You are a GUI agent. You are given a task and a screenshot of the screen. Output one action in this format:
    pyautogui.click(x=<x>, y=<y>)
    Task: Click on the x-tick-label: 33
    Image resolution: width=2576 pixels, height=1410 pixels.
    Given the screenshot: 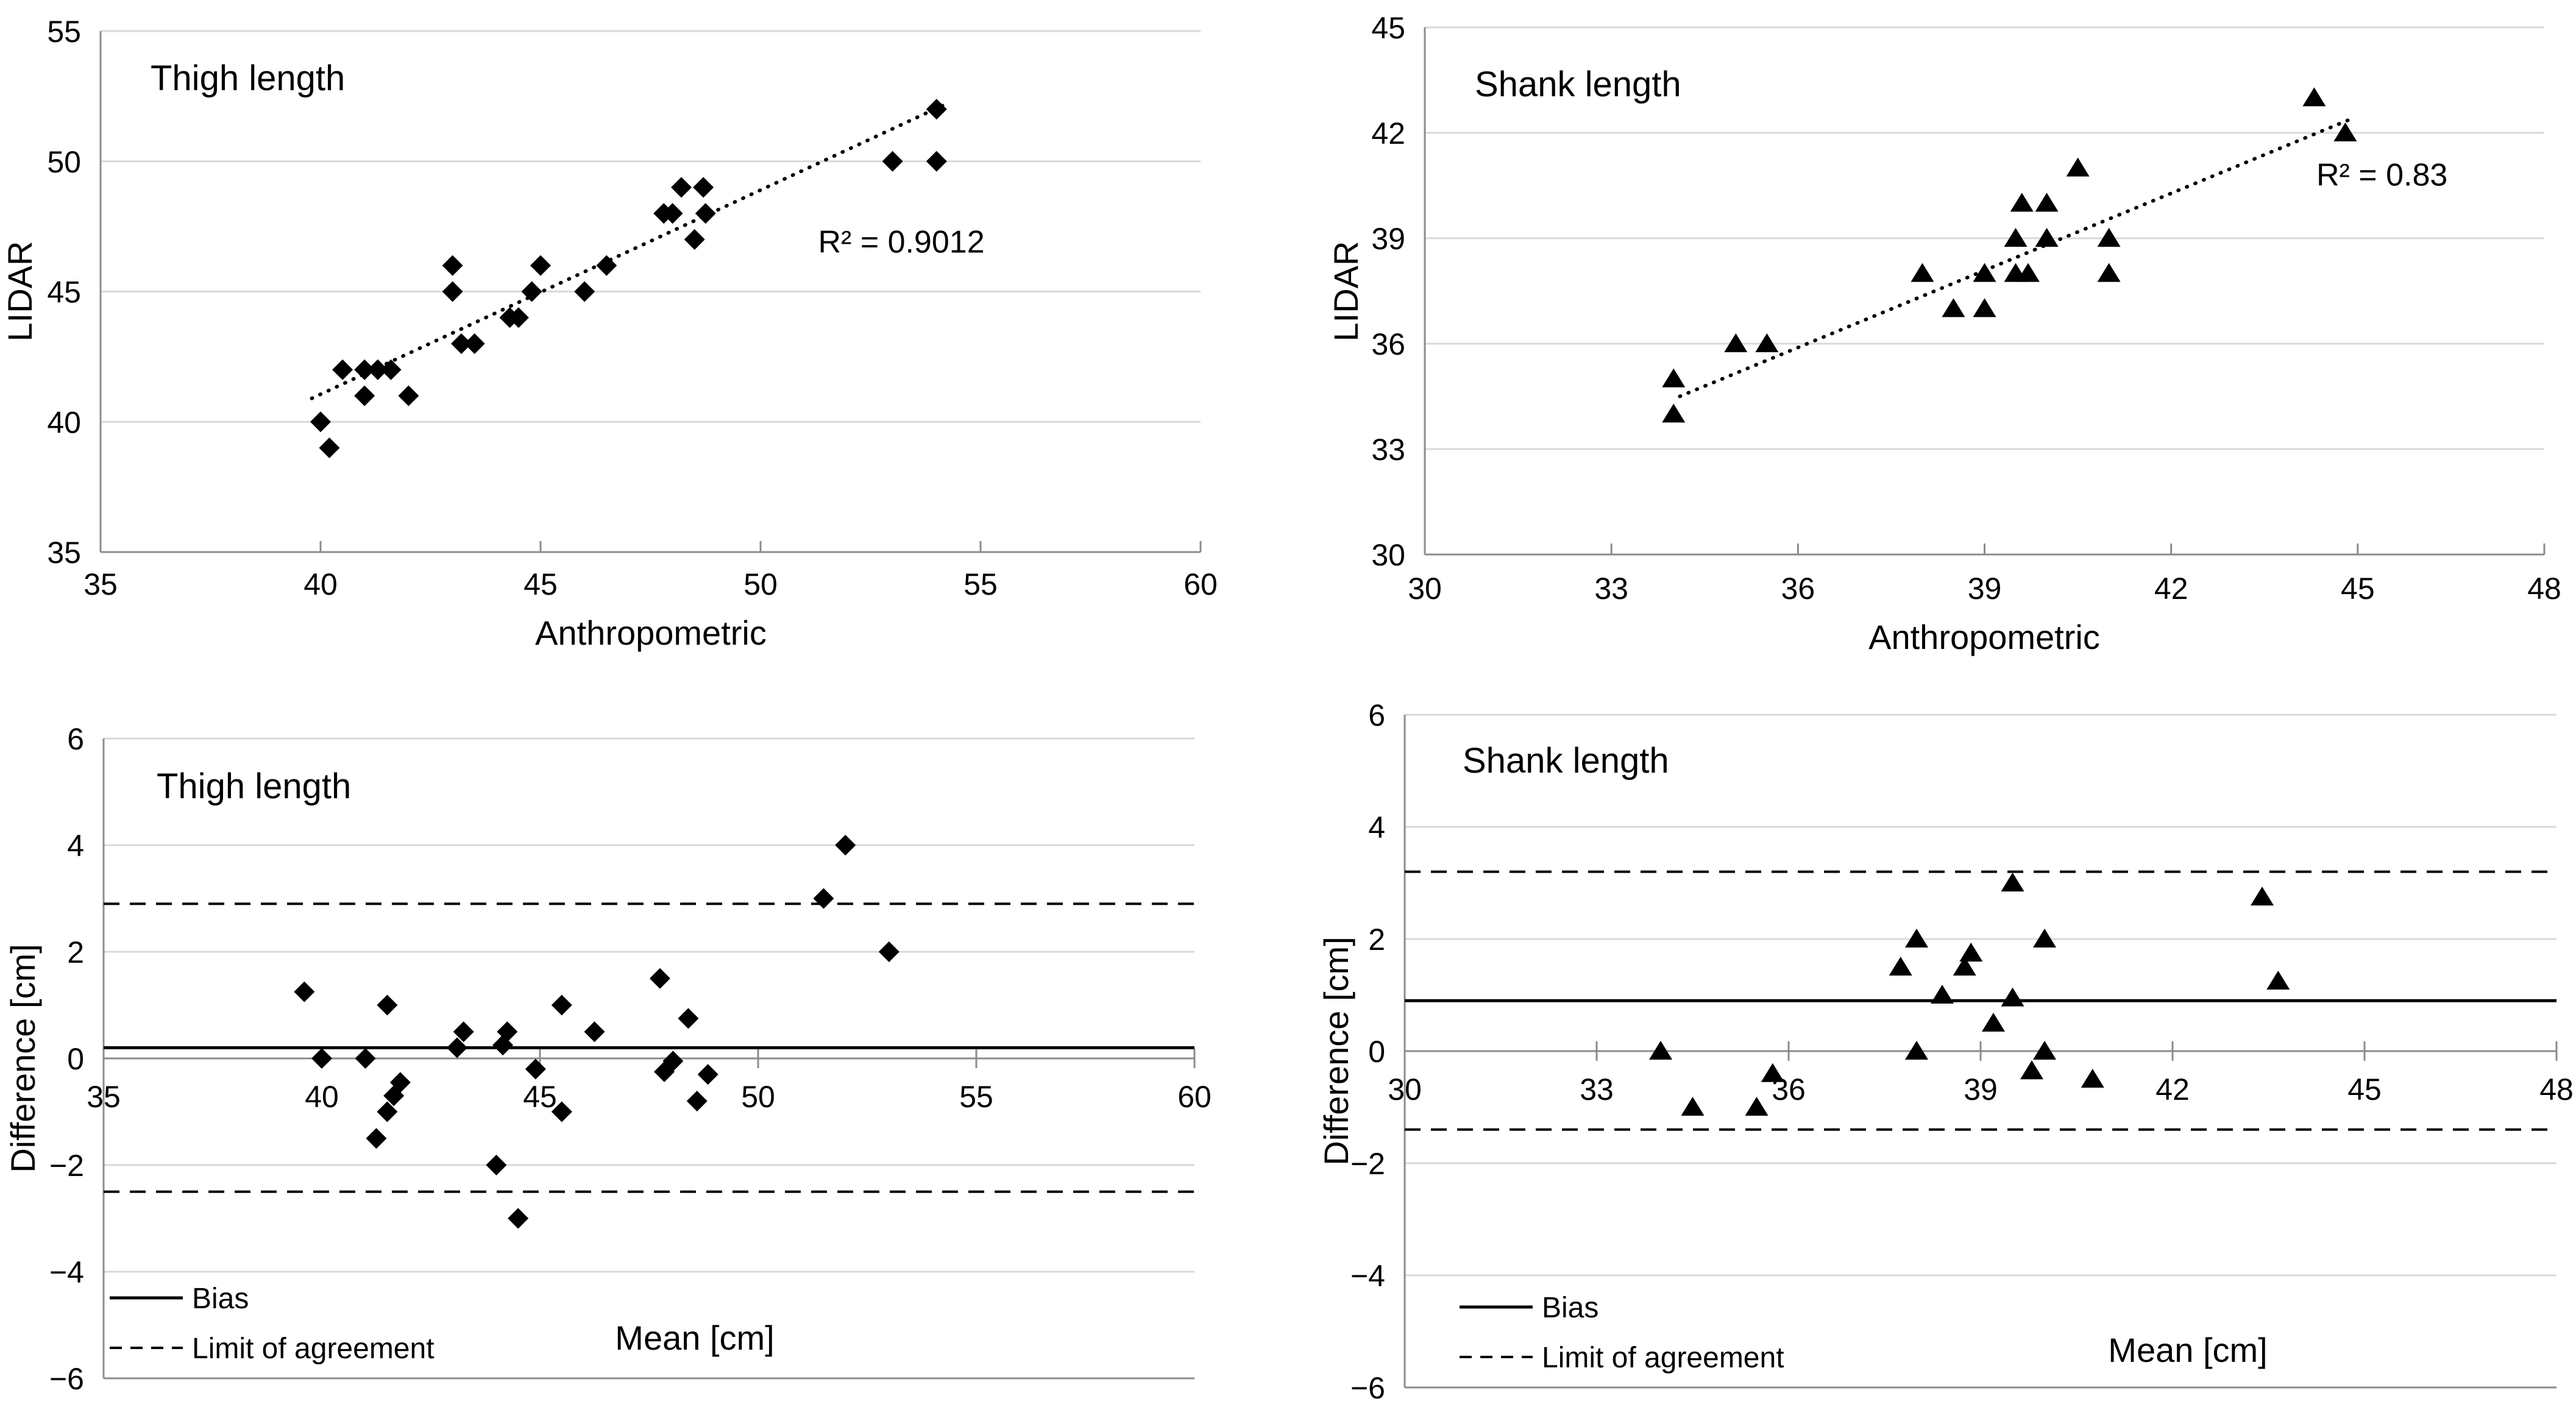 What is the action you would take?
    pyautogui.click(x=1611, y=589)
    